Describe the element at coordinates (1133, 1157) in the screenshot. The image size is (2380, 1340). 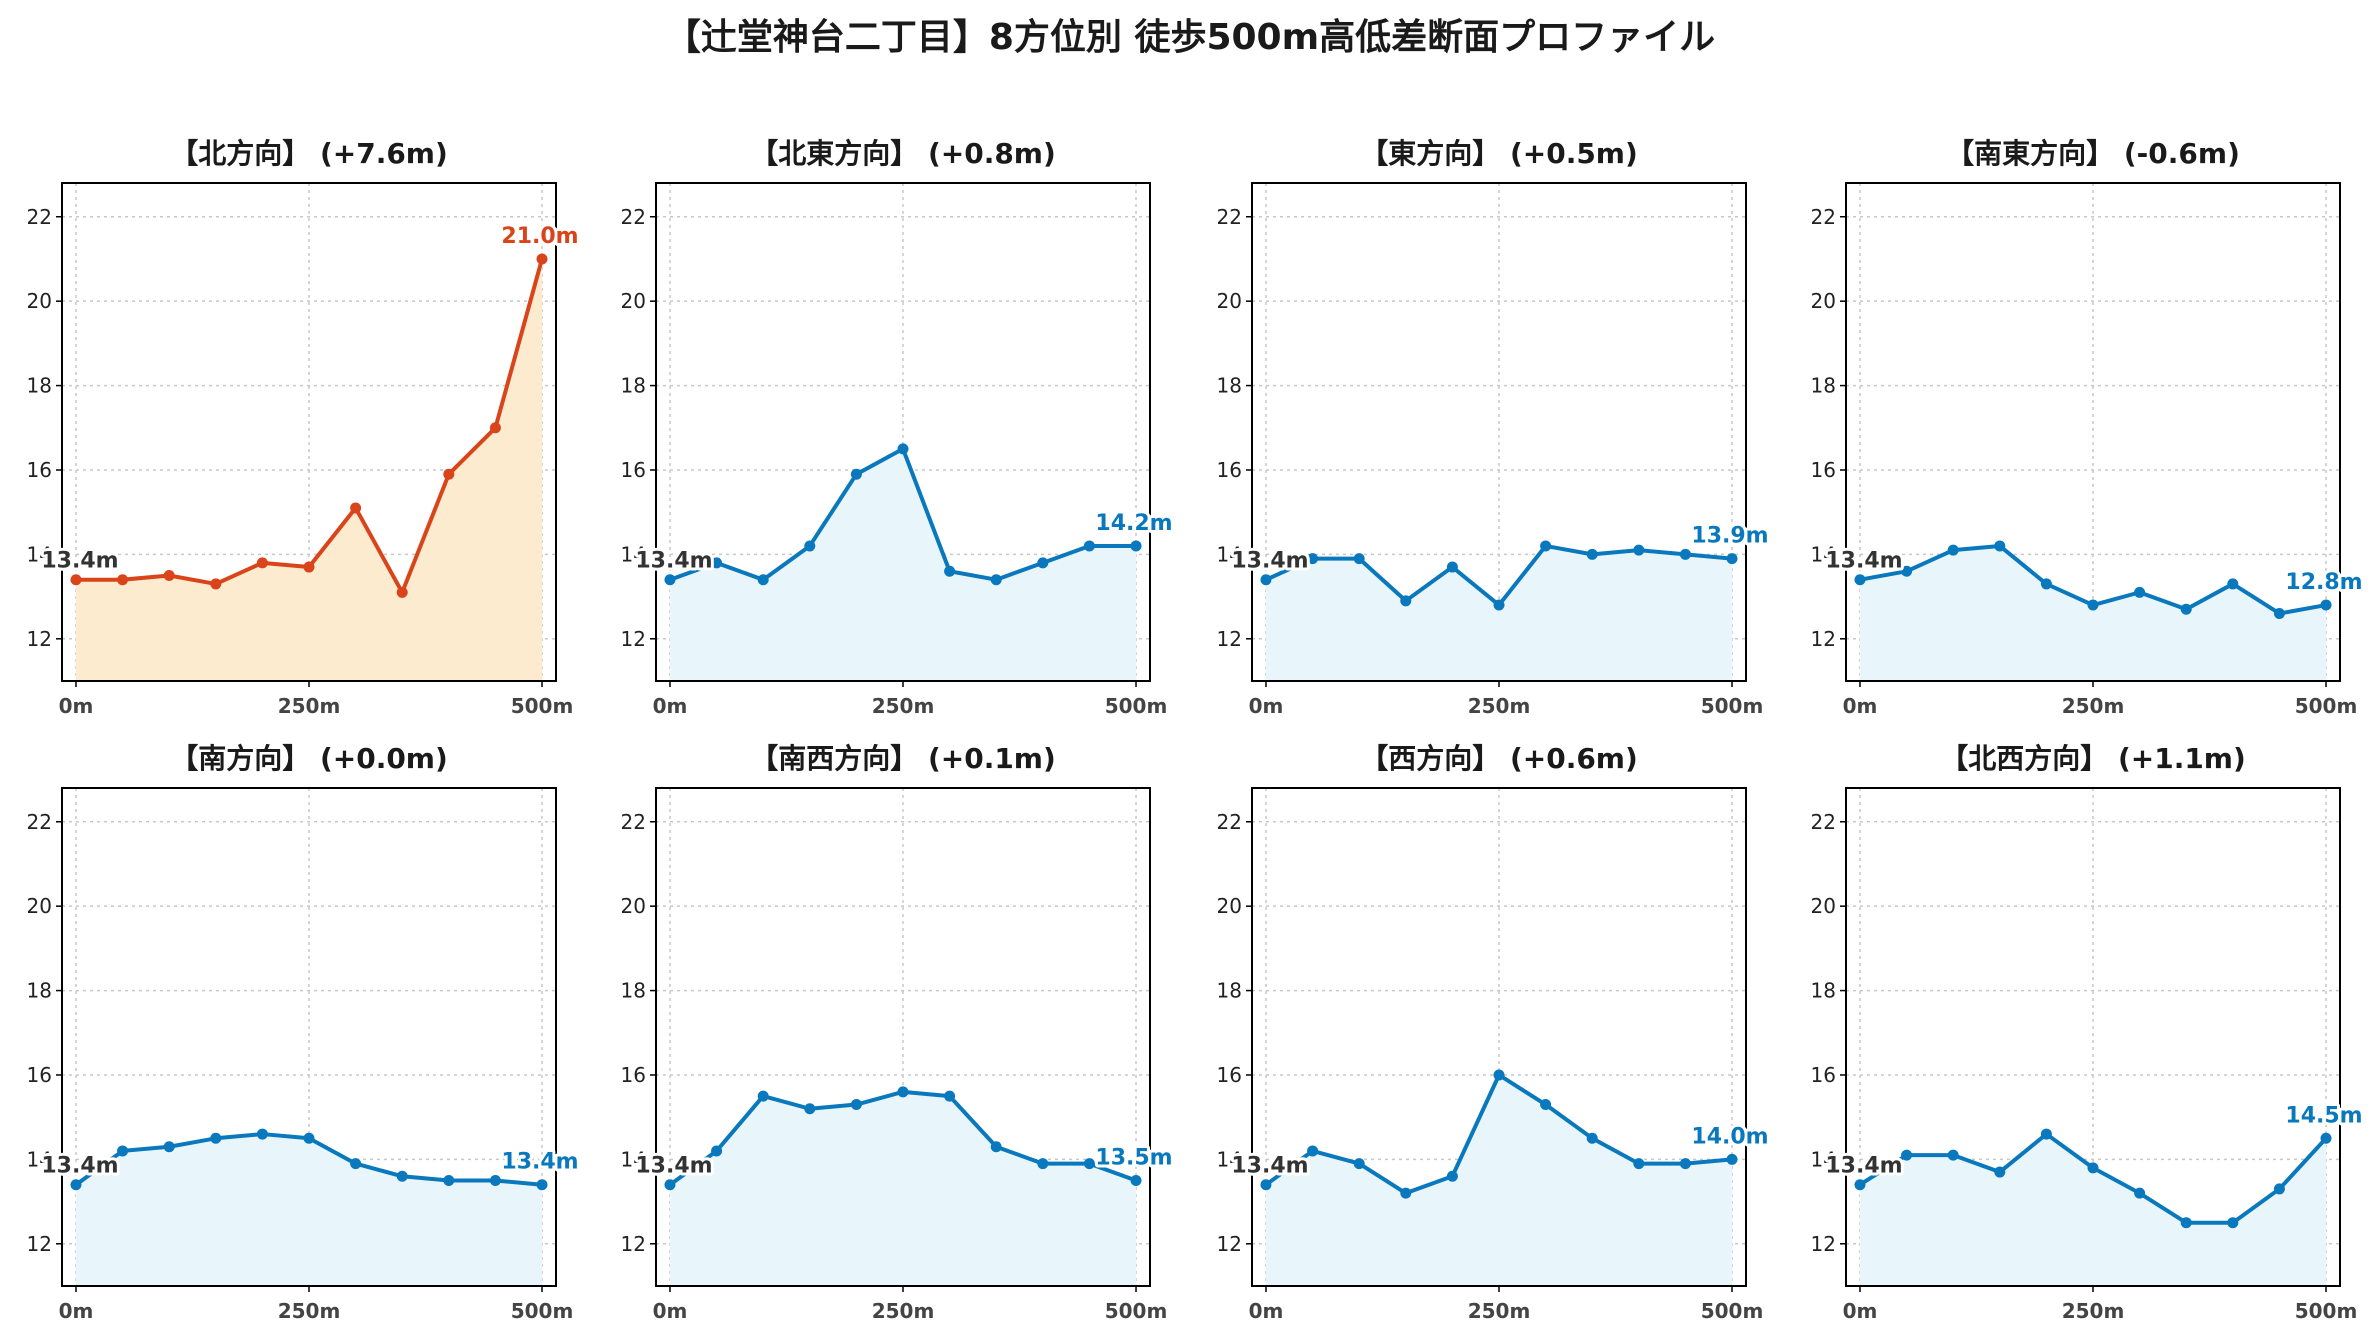
I see `end-label: 13.5m` at that location.